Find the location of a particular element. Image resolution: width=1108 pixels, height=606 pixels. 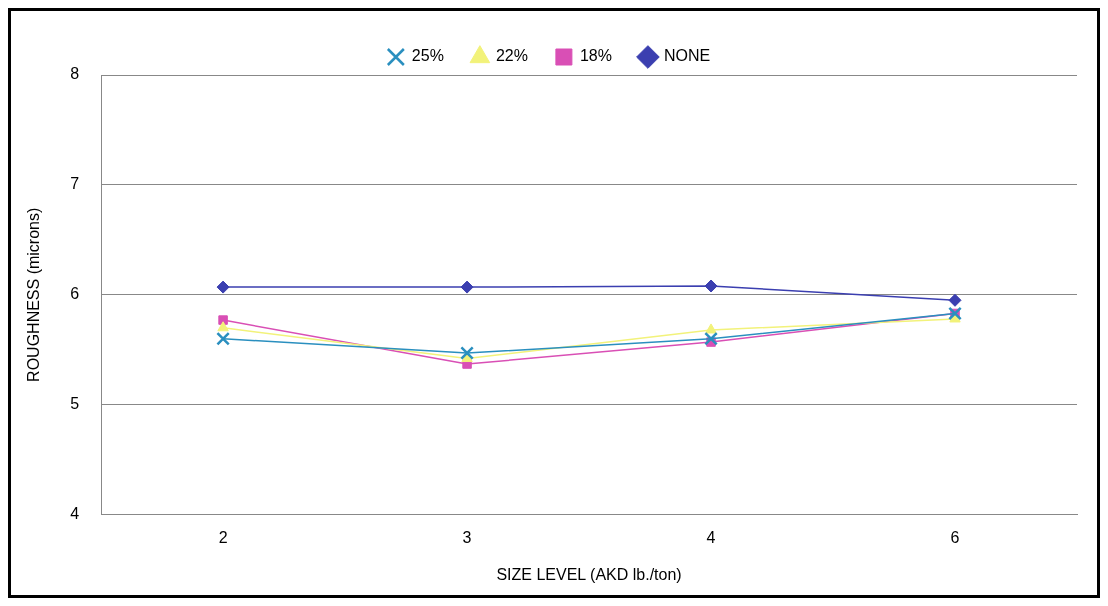

legend-label: 22% is located at coordinates (511, 56).